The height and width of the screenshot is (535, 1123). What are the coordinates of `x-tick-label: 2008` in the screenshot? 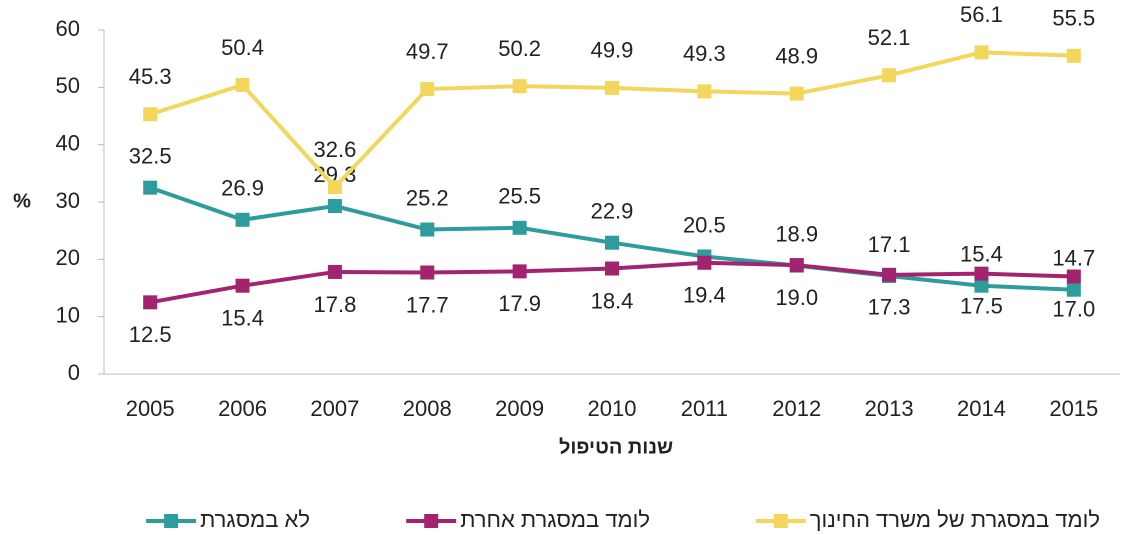 It's located at (427, 408).